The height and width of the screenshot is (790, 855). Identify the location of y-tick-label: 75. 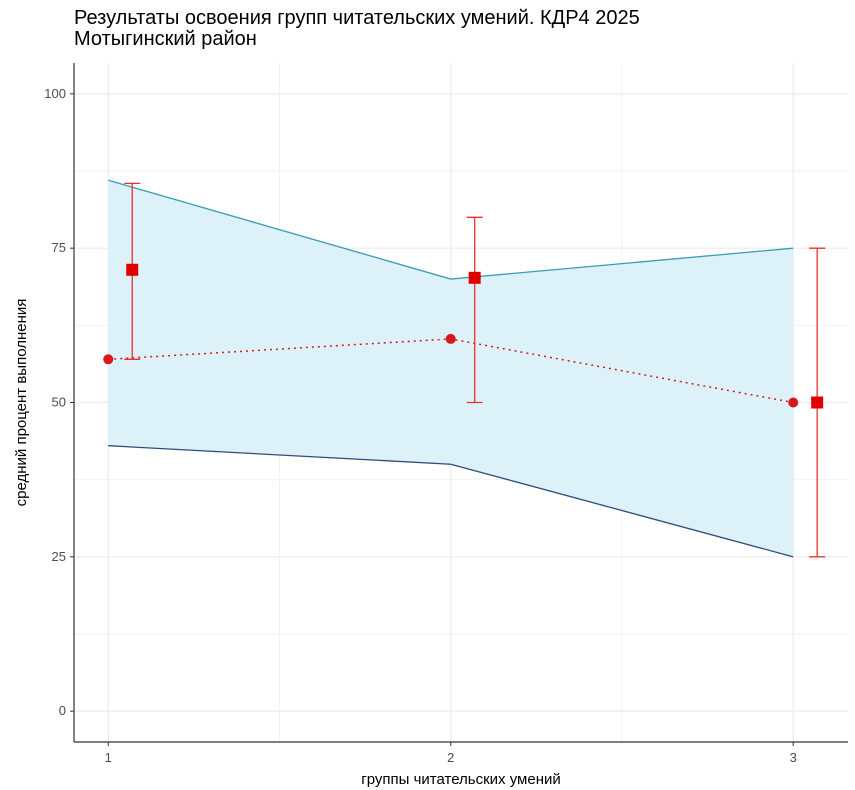
(59, 247).